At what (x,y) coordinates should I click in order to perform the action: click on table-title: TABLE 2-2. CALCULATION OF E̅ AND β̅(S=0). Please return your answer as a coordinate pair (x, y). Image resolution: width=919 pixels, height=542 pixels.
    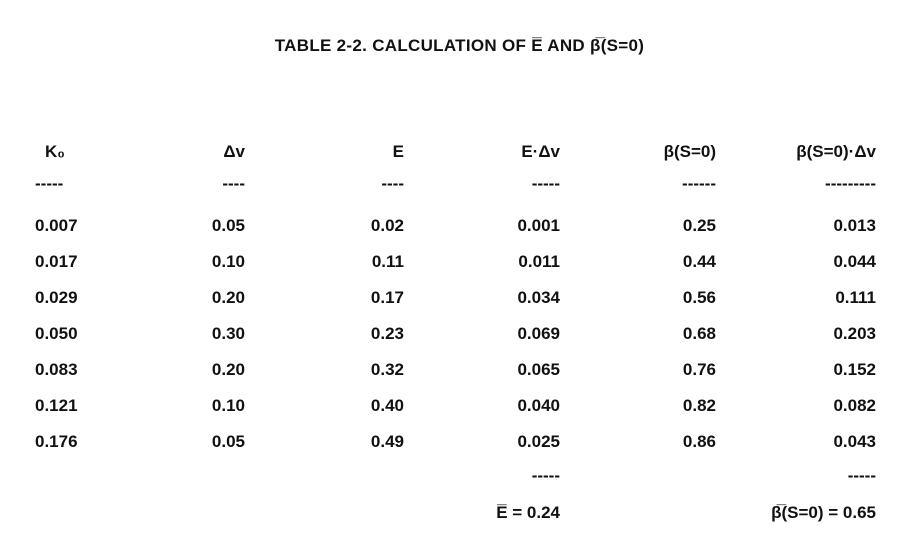
    Looking at the image, I should click on (459, 45).